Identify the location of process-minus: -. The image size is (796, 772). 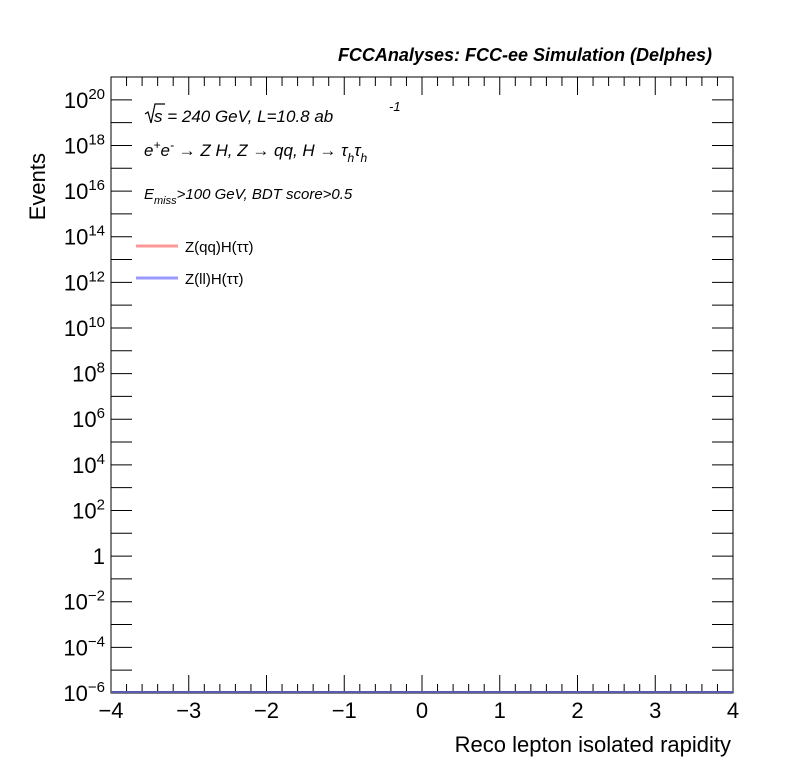
(172, 145).